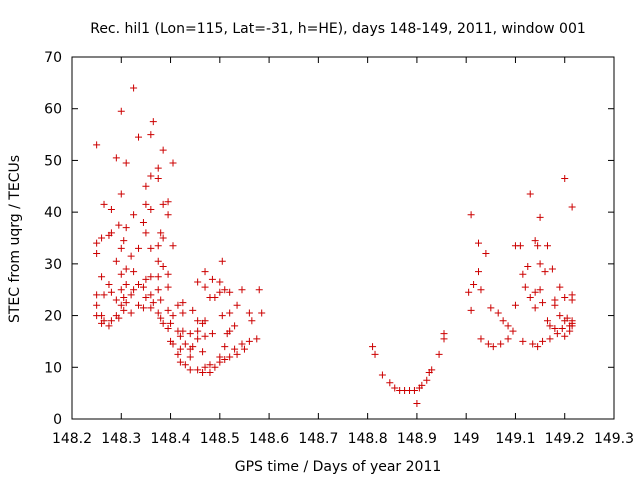 This screenshot has height=480, width=640. Describe the element at coordinates (53, 58) in the screenshot. I see `y-tick-label: 70` at that location.